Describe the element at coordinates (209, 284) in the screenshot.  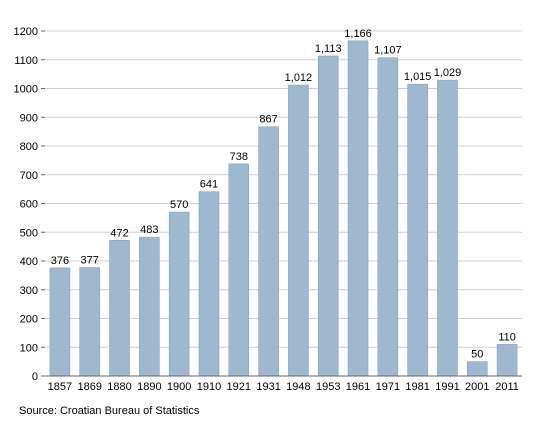
I see `bar-1910` at that location.